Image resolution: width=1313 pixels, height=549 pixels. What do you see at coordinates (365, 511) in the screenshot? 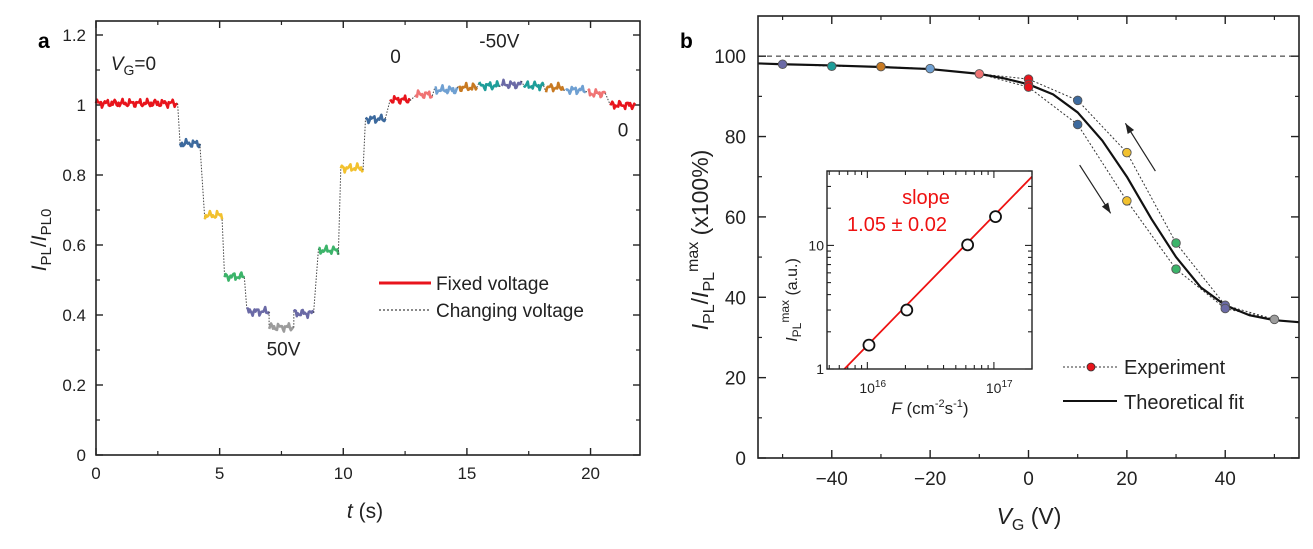
I see `panel-a-xlabel: t (s)` at bounding box center [365, 511].